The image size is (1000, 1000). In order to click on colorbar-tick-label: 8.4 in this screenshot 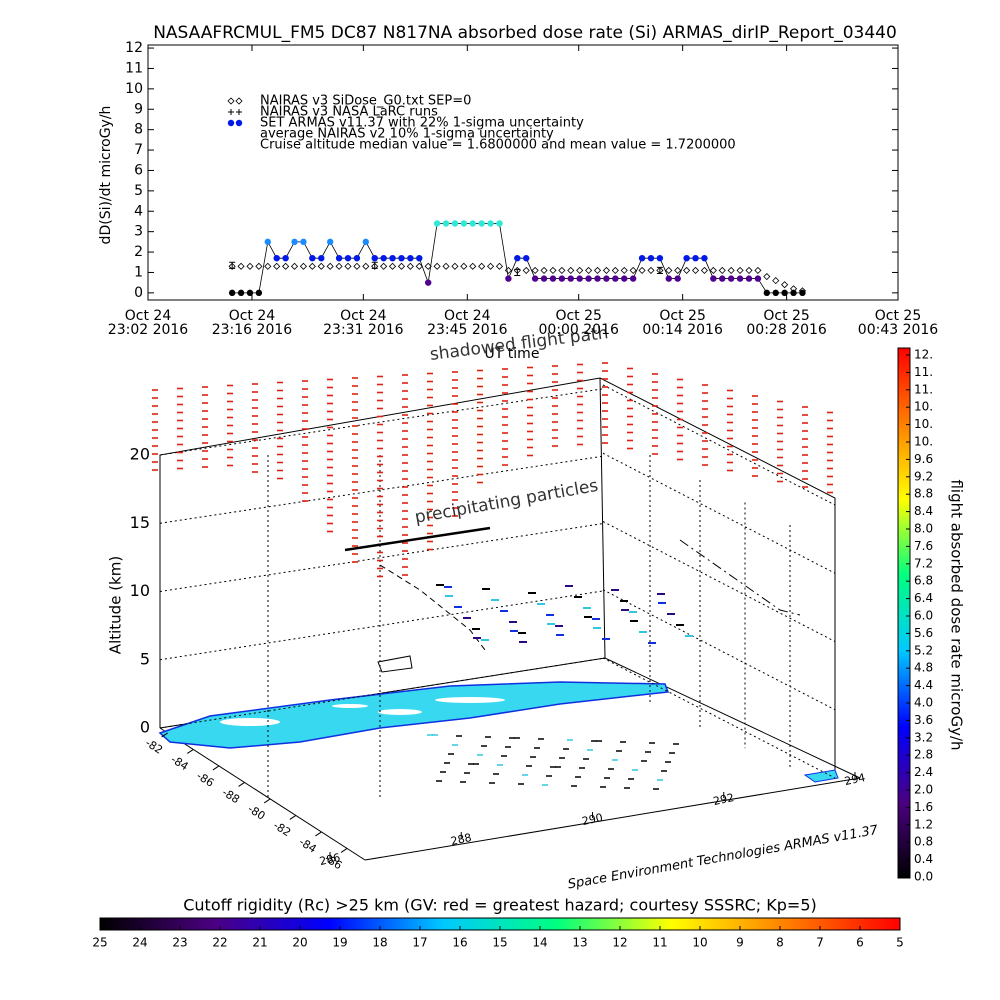, I will do `click(923, 511)`.